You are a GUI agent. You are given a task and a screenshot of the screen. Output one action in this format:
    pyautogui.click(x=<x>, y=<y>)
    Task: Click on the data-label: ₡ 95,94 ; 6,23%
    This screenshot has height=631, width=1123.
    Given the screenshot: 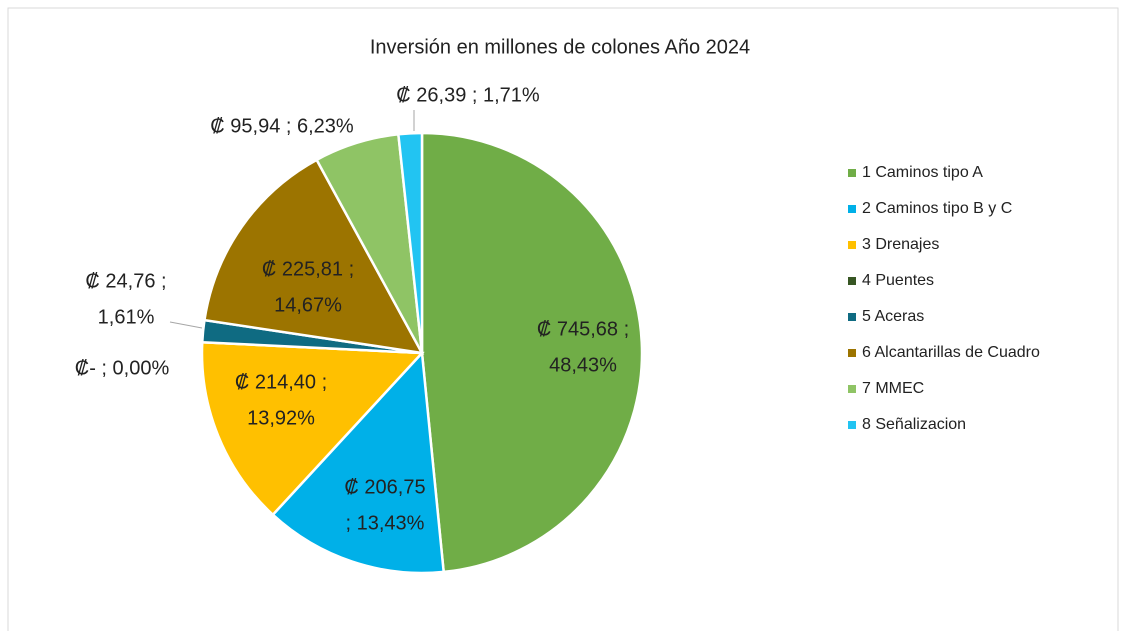 What is the action you would take?
    pyautogui.click(x=282, y=126)
    